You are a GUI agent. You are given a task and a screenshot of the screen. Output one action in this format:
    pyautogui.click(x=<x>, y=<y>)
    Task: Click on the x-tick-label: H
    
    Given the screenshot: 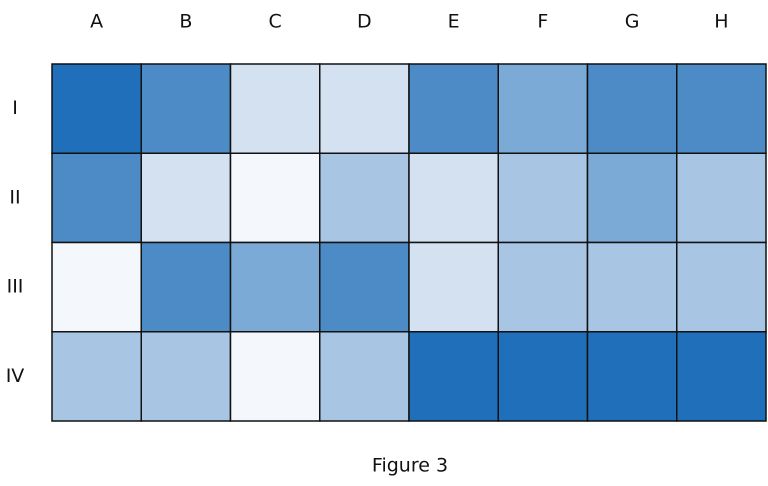 What is the action you would take?
    pyautogui.click(x=721, y=22)
    